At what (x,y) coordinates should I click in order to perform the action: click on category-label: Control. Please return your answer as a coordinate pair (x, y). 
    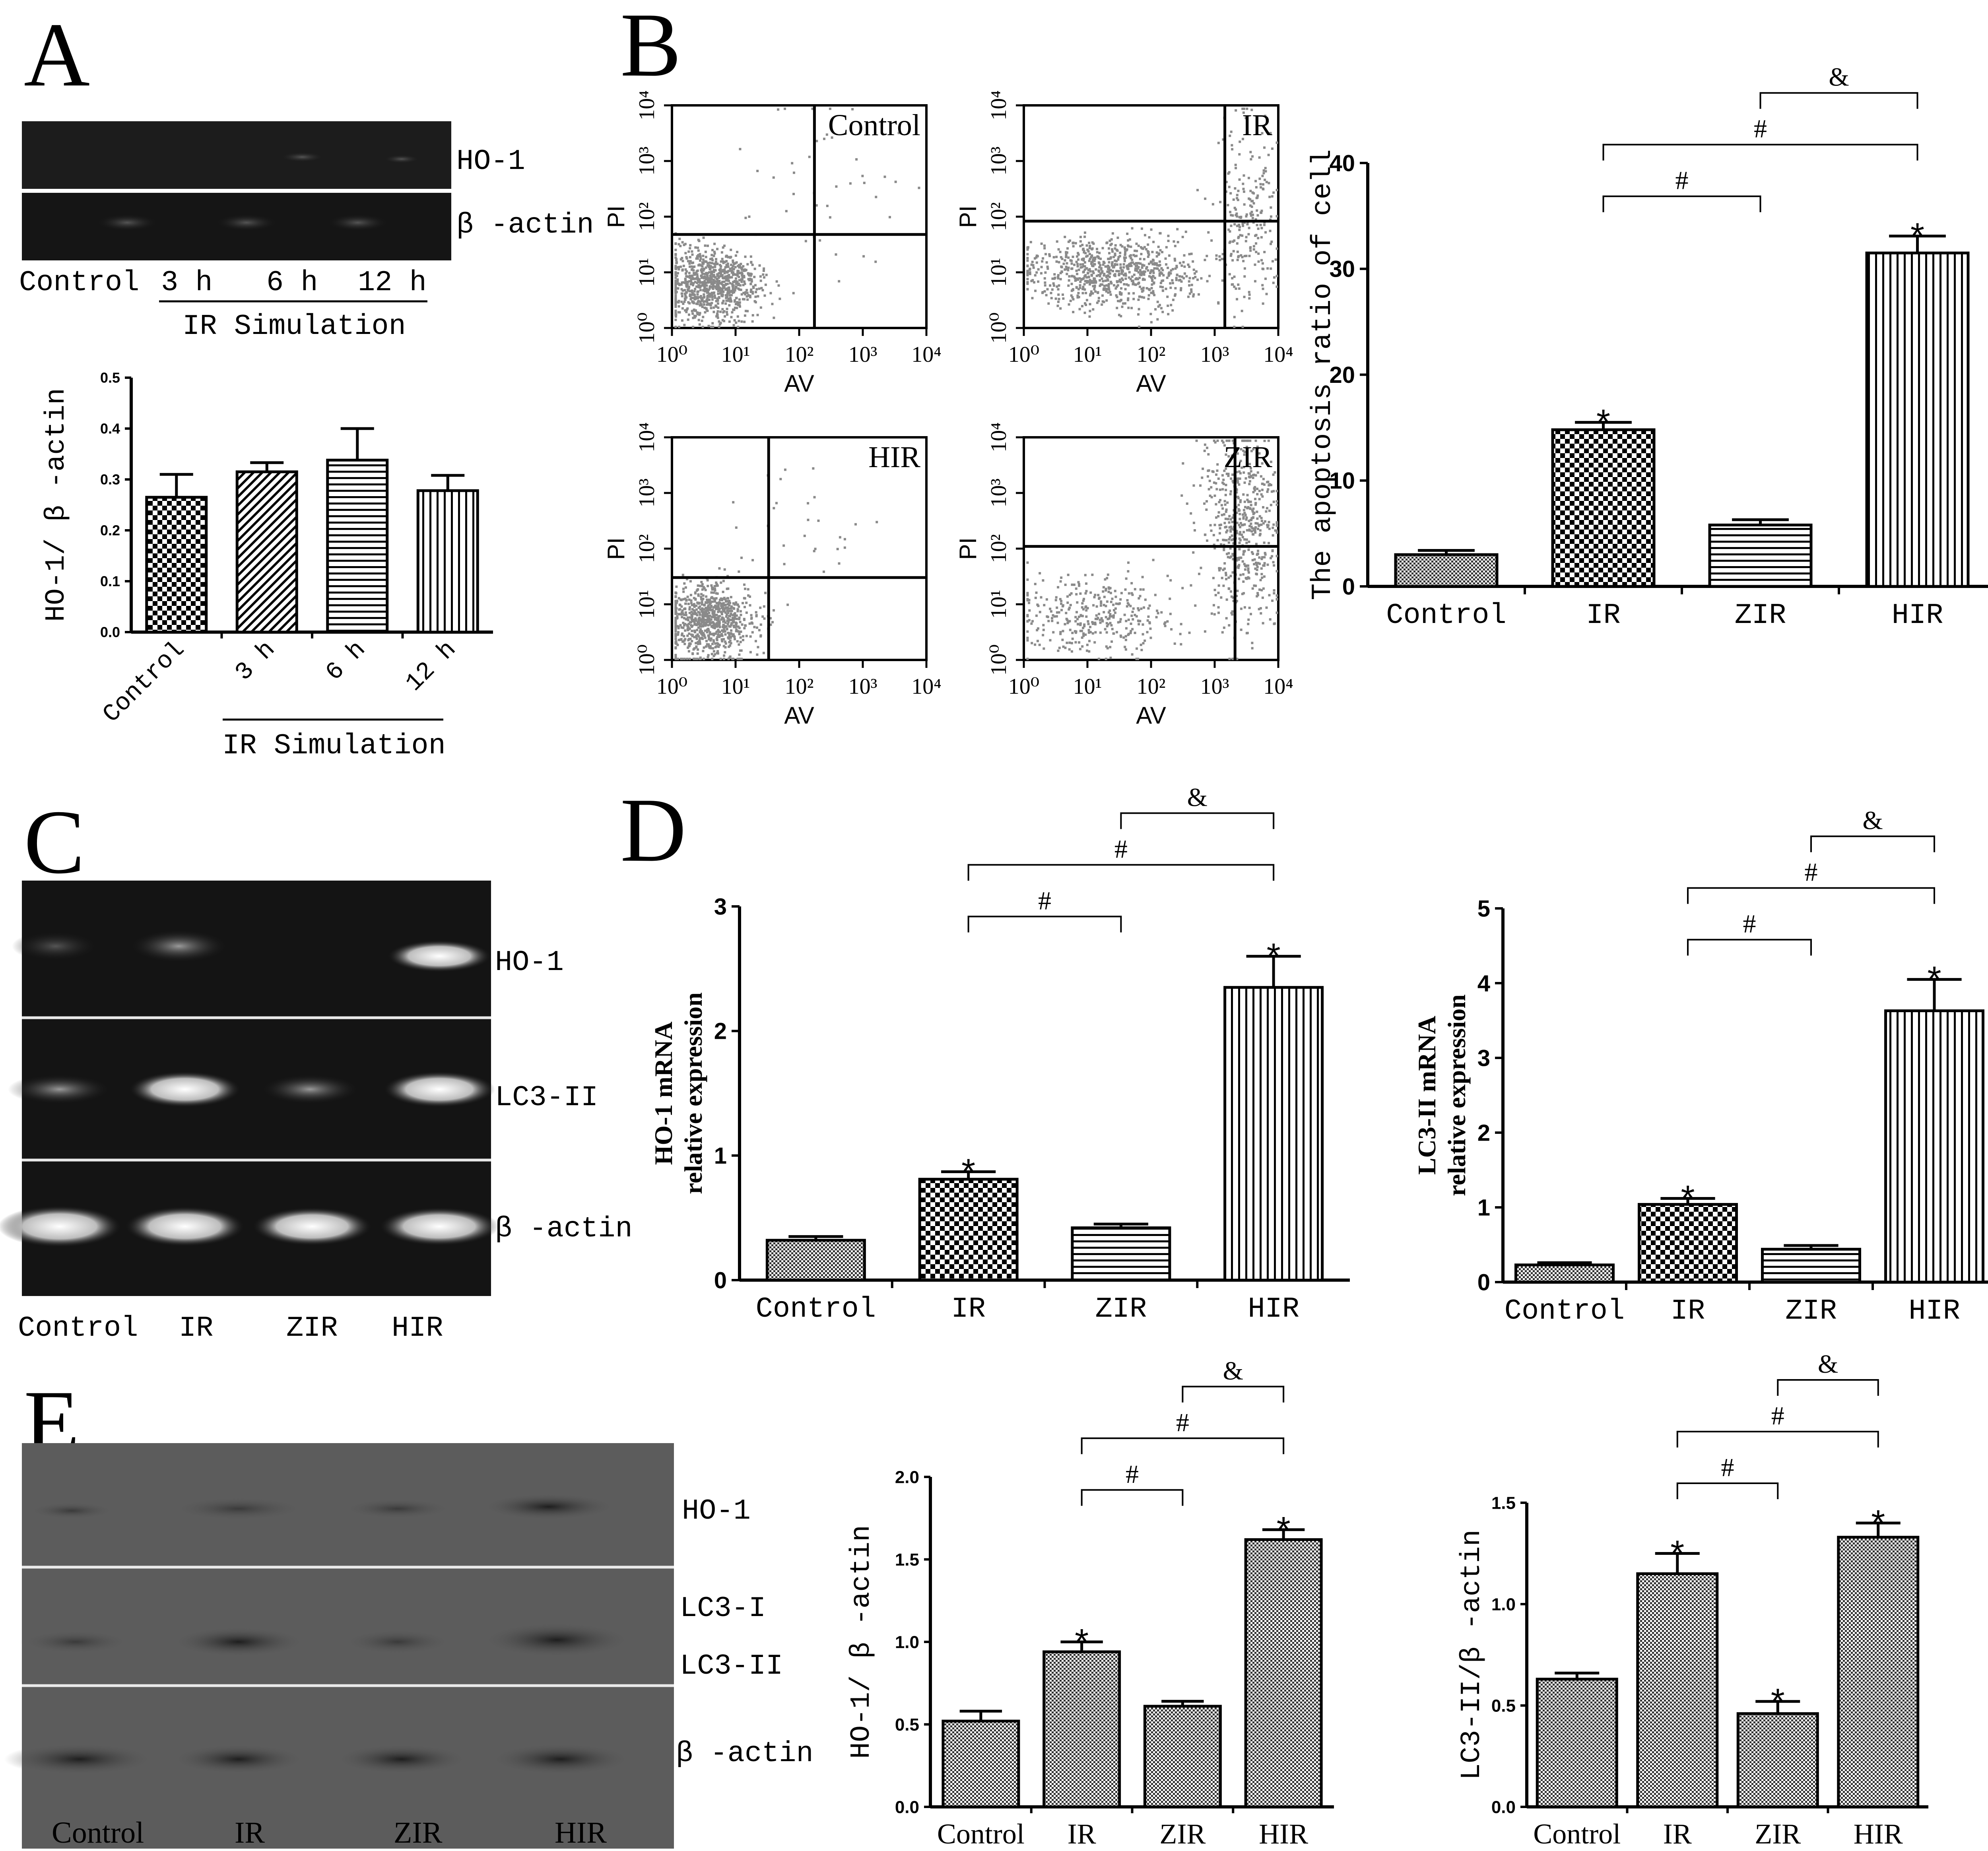
    Looking at the image, I should click on (143, 681).